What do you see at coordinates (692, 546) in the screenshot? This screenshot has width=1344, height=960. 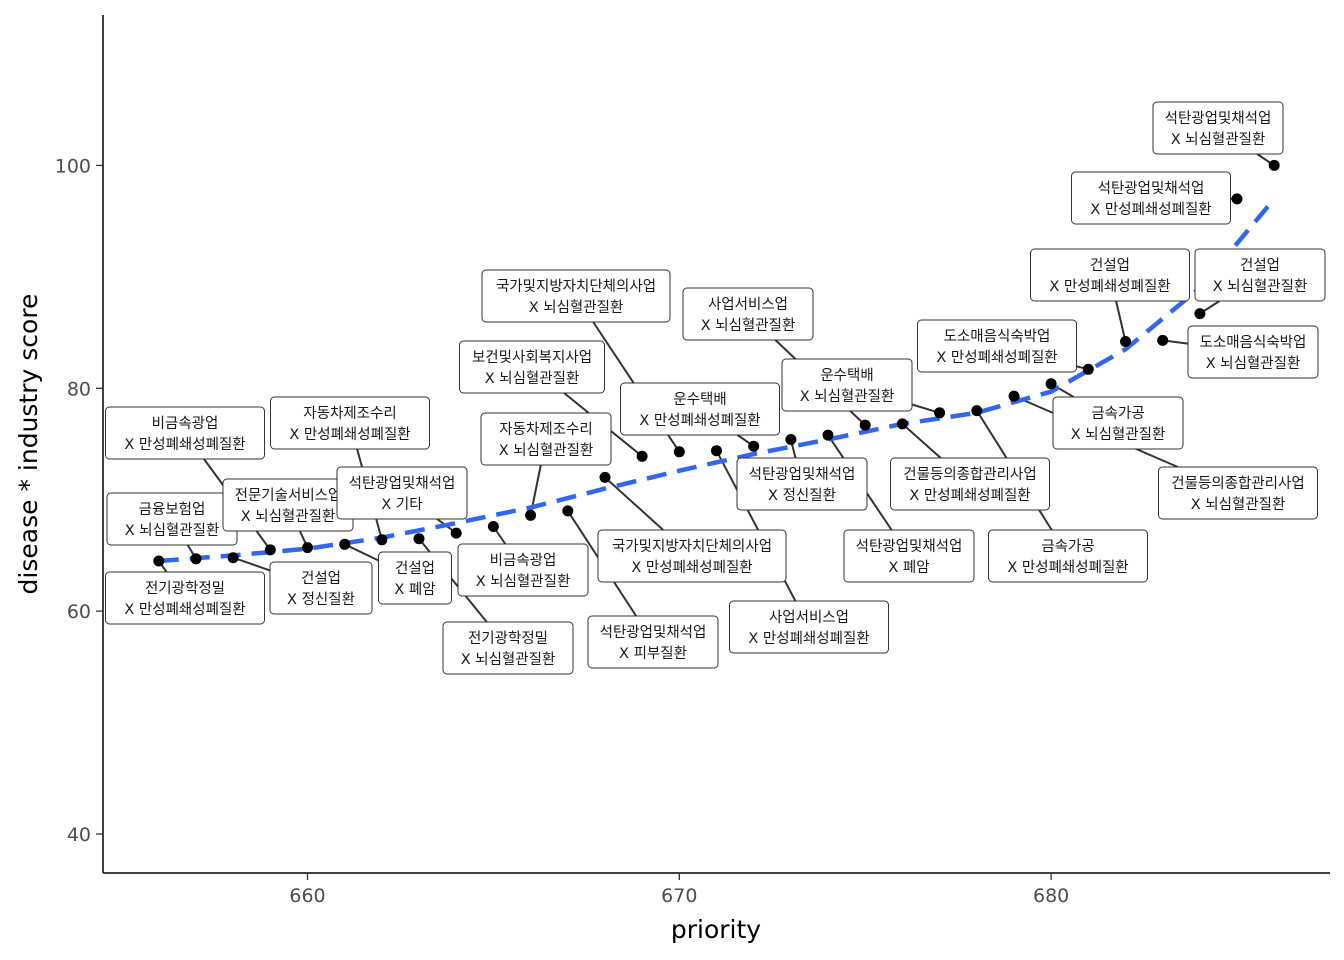 I see `data-label-text: 국가및지방자치단체의사업` at bounding box center [692, 546].